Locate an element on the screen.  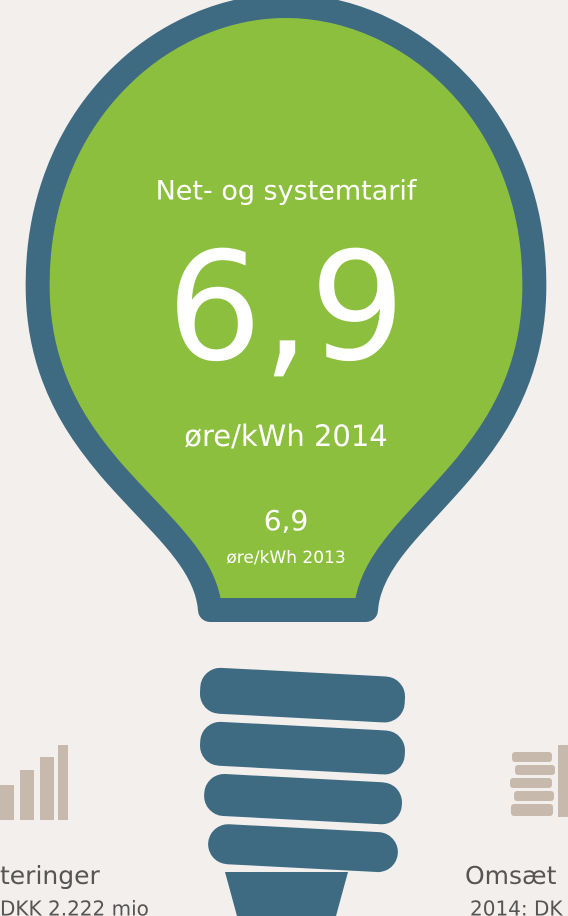
right-card-subtitle: 2014: DK is located at coordinates (516, 906).